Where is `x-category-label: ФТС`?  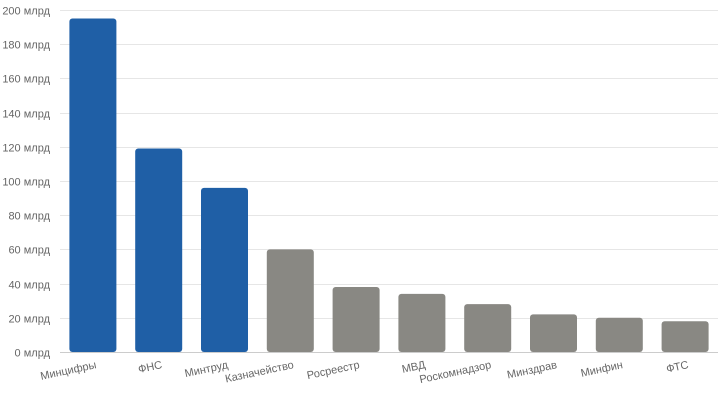
x-category-label: ФТС is located at coordinates (677, 367).